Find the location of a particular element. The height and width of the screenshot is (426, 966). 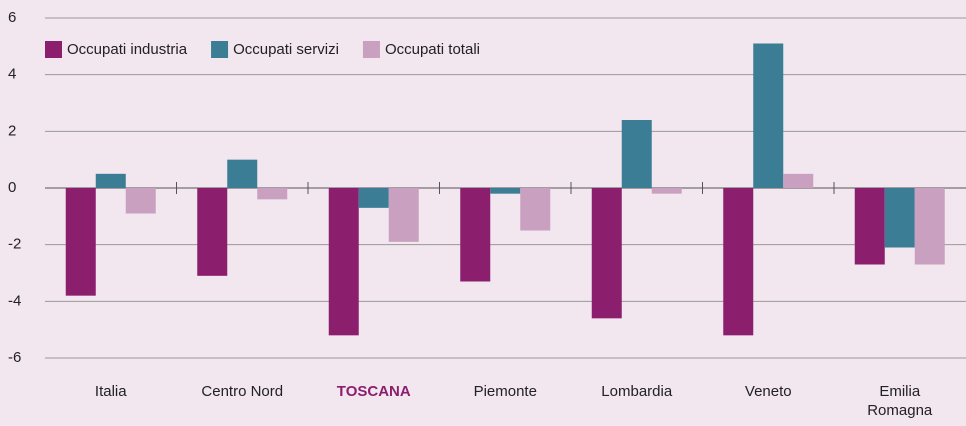

x-tick-label: Centro Nord is located at coordinates (242, 391).